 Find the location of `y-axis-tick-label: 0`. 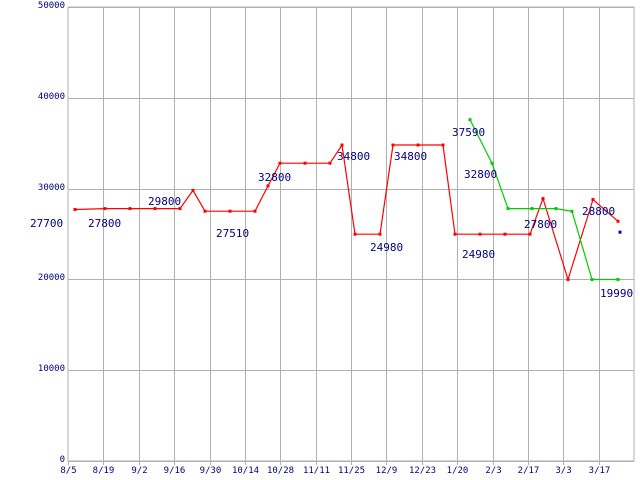

y-axis-tick-label: 0 is located at coordinates (62, 460).